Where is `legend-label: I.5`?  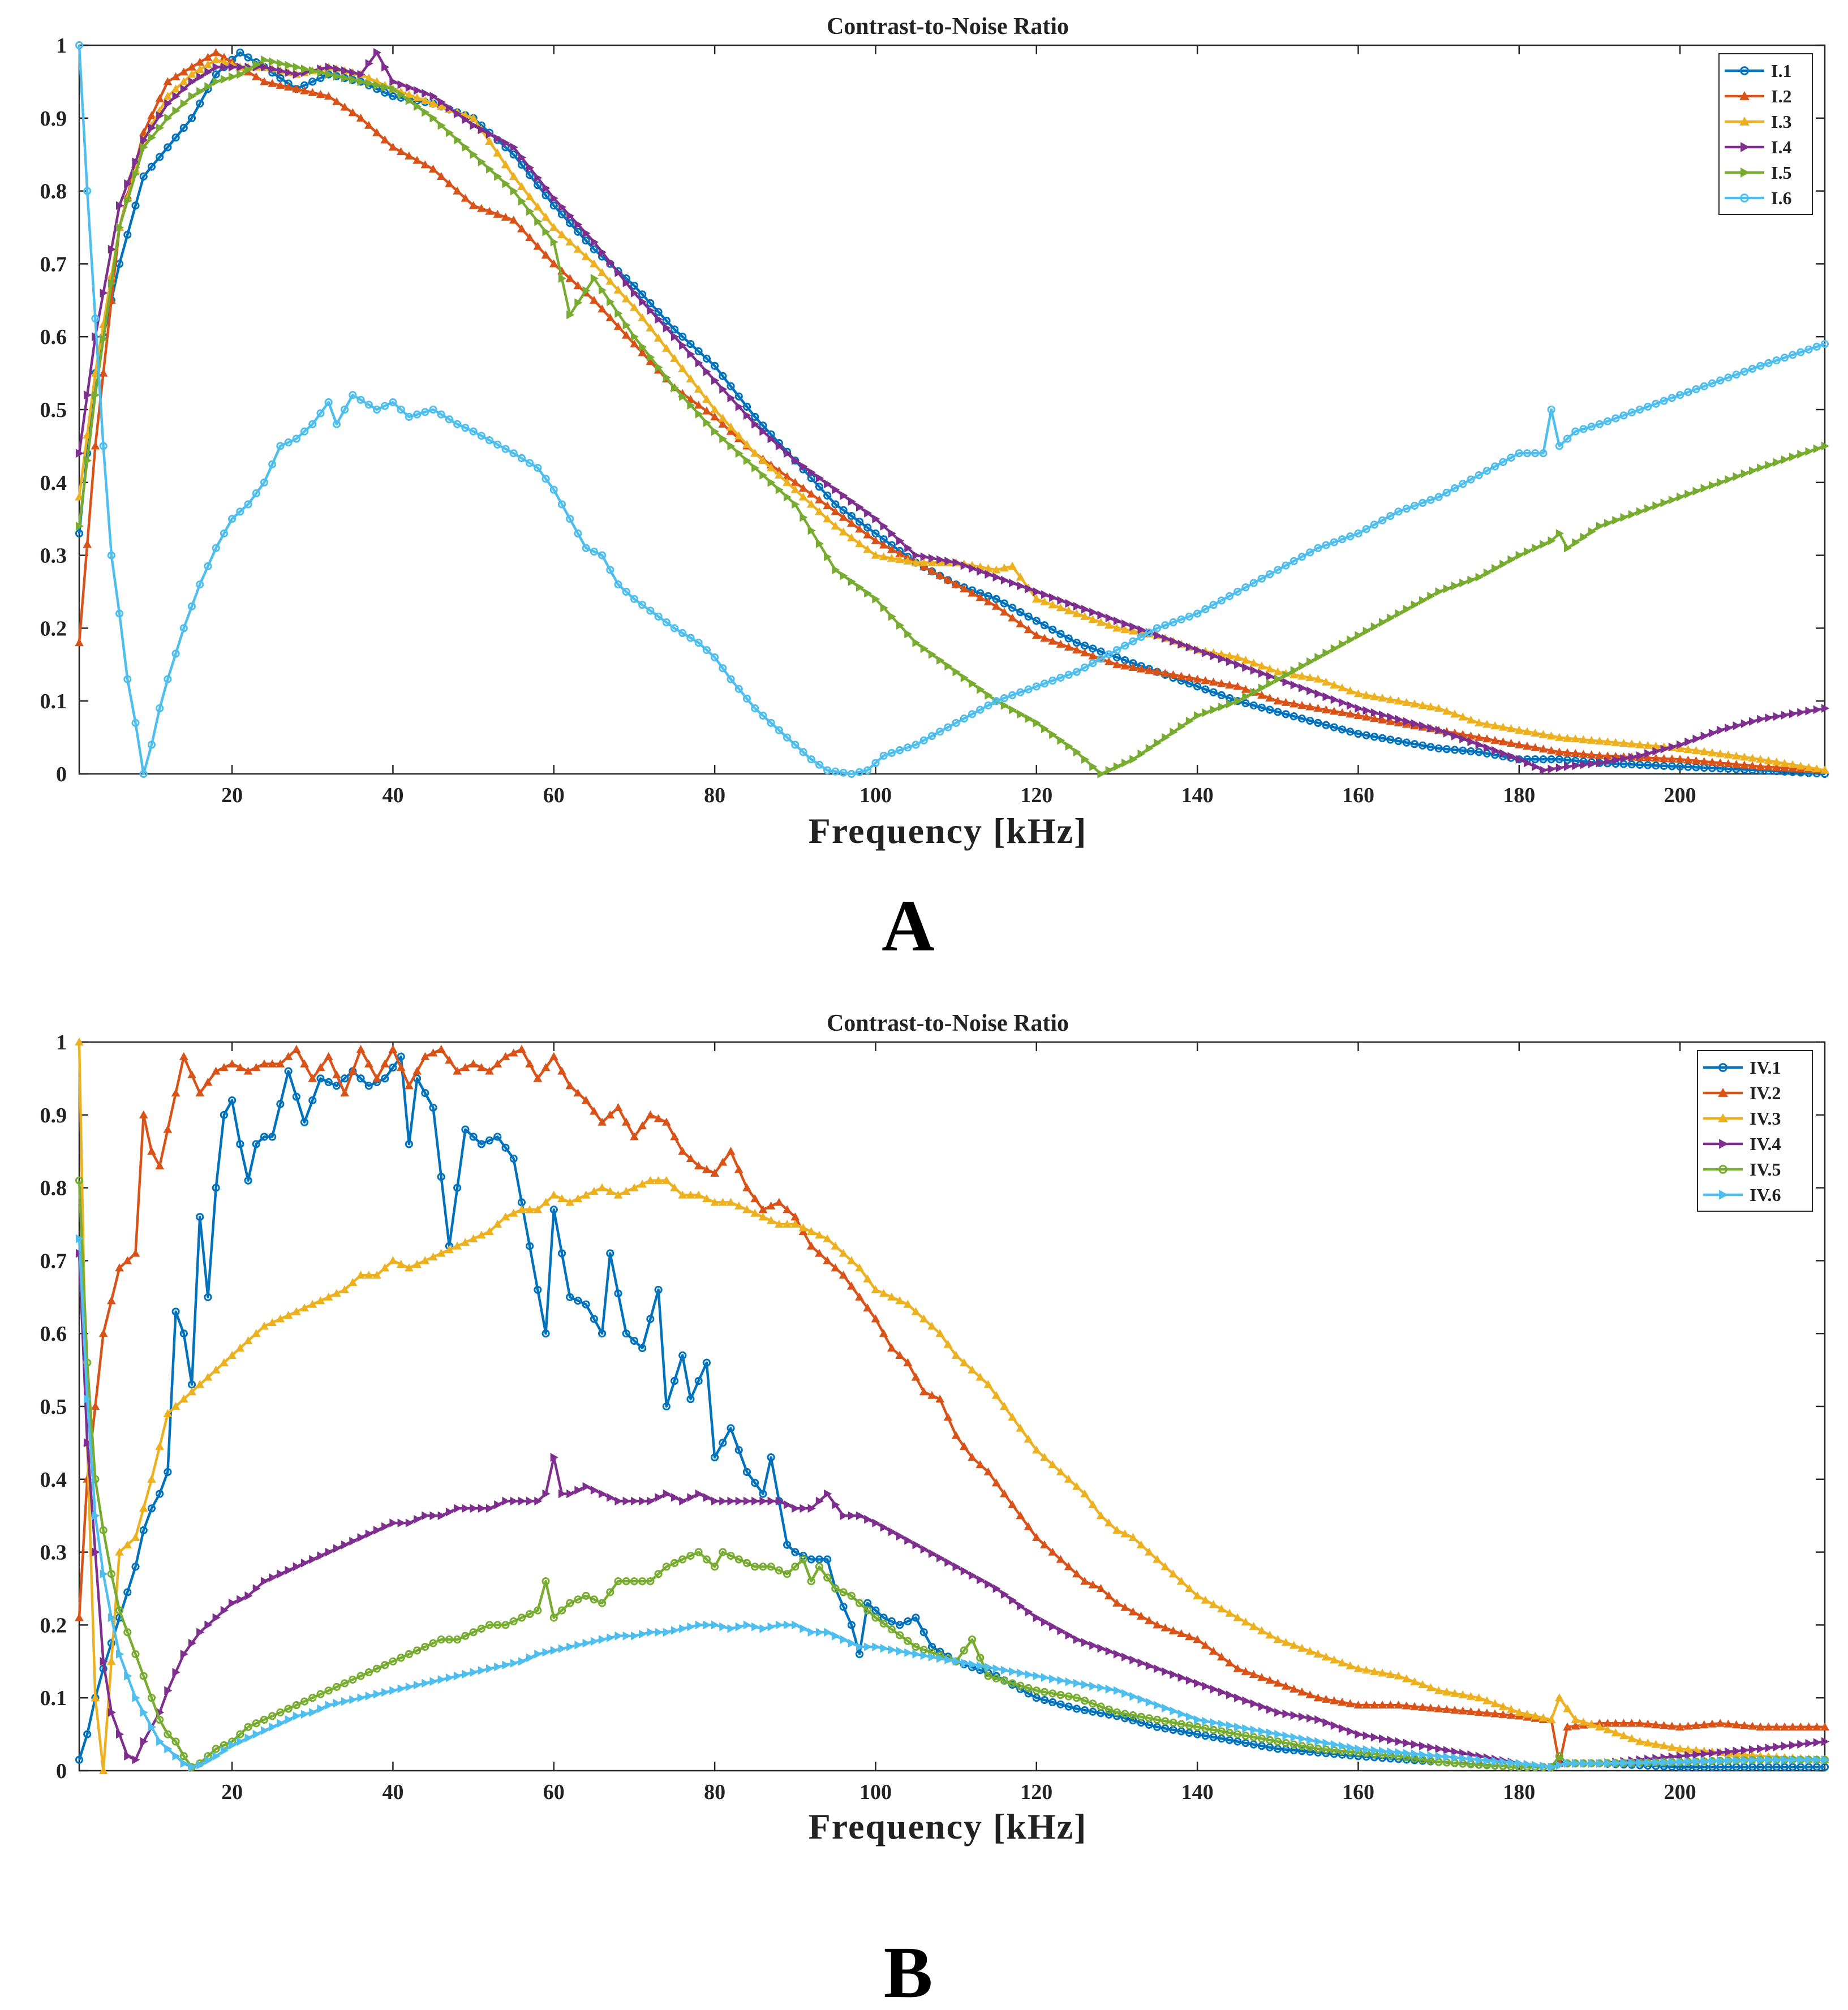
legend-label: I.5 is located at coordinates (1781, 172).